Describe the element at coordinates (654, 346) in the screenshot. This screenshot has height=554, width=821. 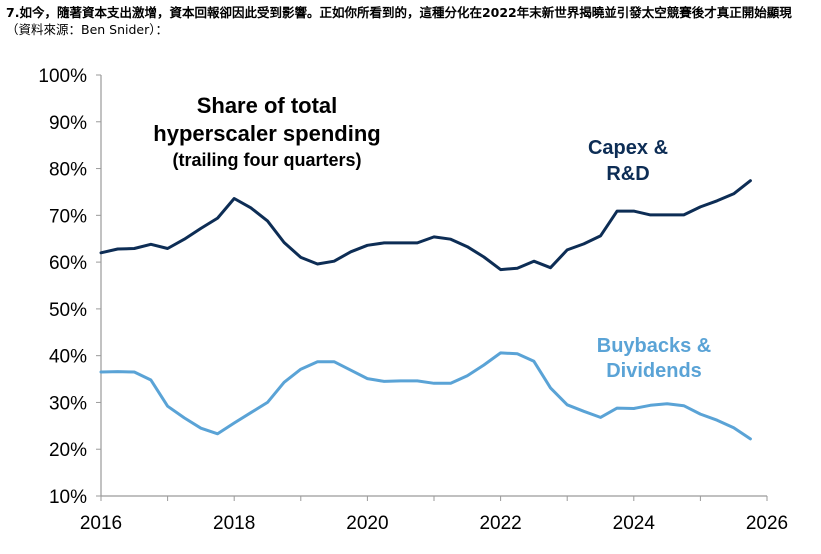
I see `series-label-buybacks-dividends: Buybacks &` at that location.